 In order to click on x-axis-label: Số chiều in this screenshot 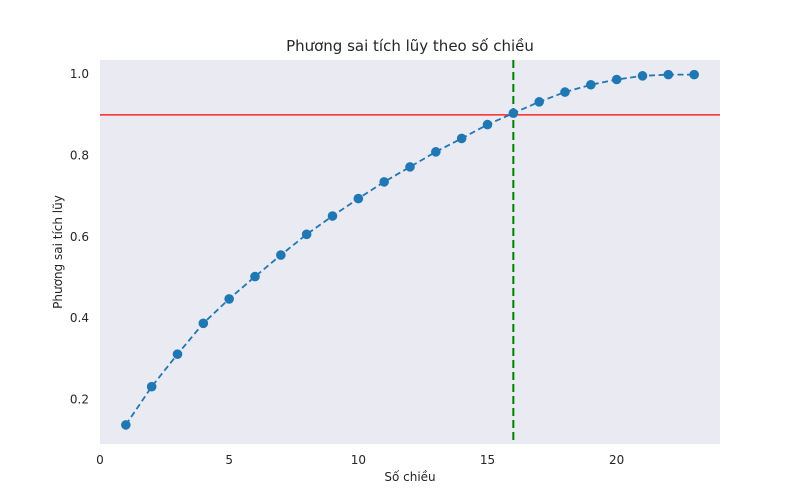, I will do `click(409, 477)`.